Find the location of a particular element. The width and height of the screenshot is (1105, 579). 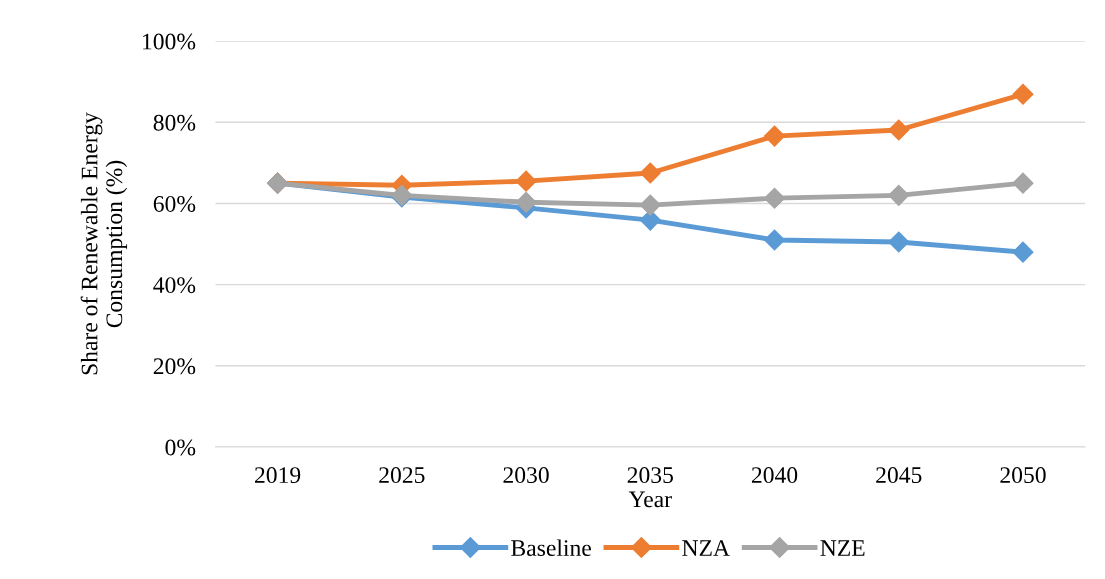

legend-label: NZE is located at coordinates (842, 548).